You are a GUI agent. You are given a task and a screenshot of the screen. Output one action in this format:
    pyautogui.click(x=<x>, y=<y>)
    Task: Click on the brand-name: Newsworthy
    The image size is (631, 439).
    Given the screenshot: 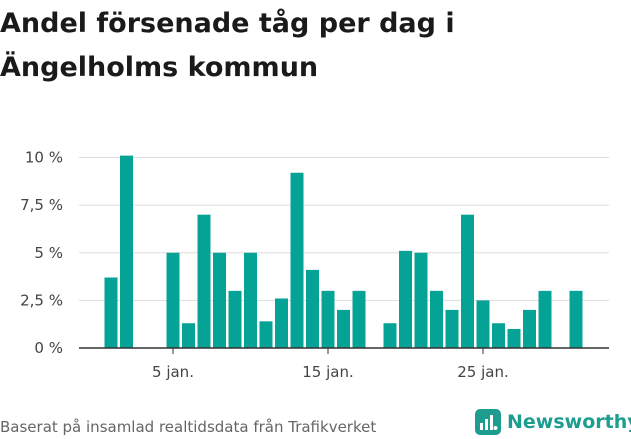 What is the action you would take?
    pyautogui.click(x=569, y=422)
    